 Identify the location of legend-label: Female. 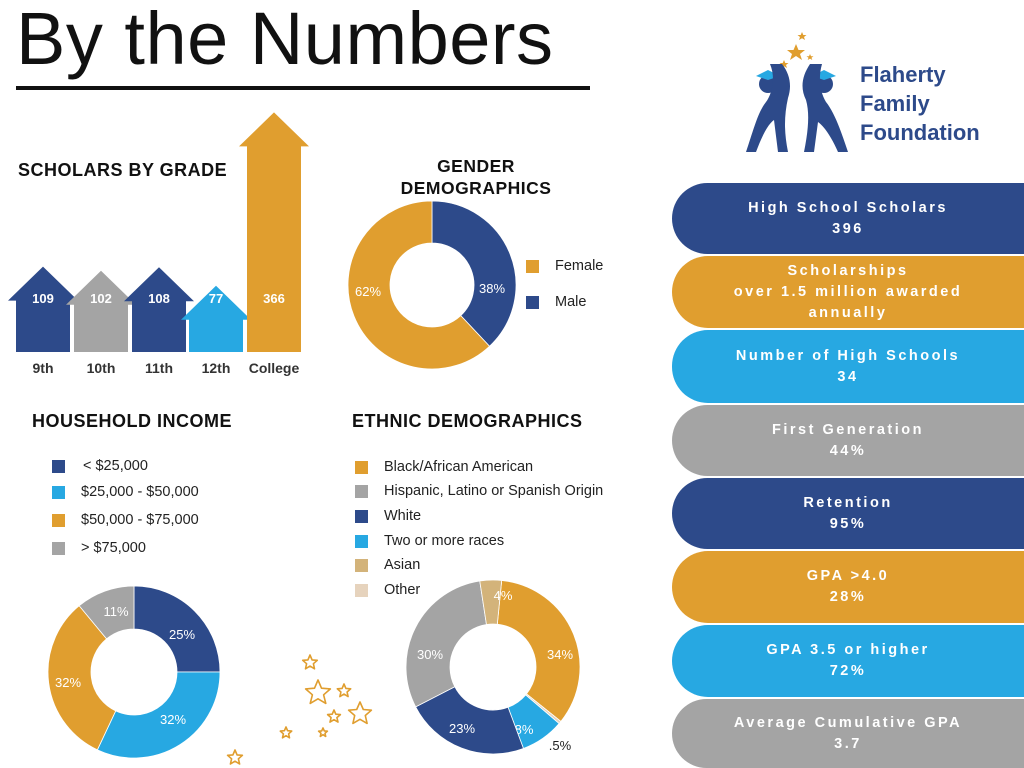
(579, 266).